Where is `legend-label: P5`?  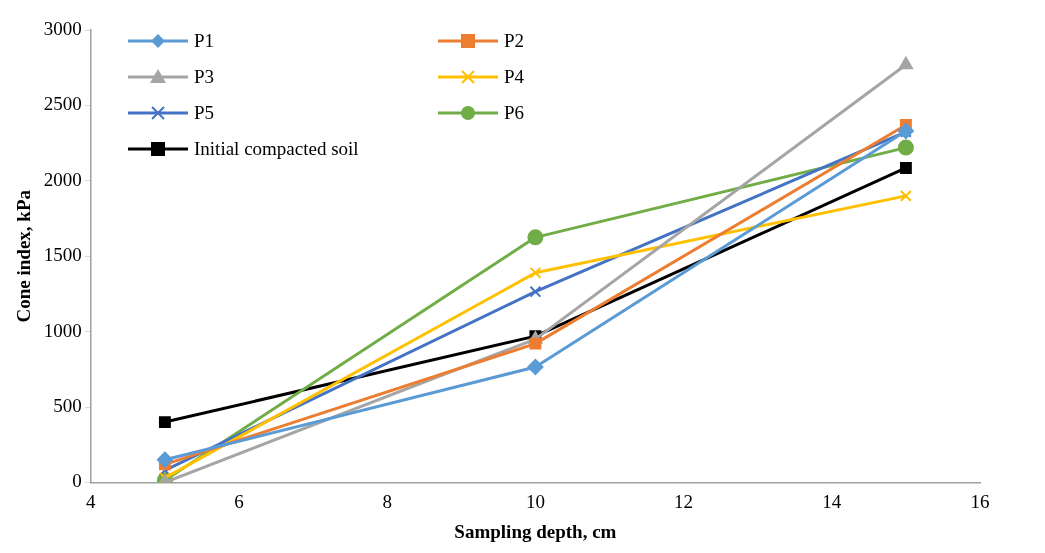 legend-label: P5 is located at coordinates (204, 113).